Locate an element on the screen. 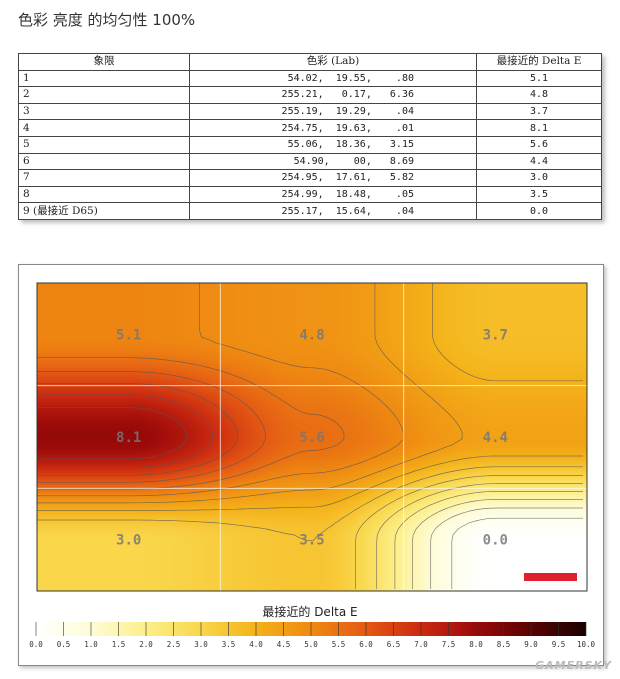 The image size is (620, 679). table-row: 1 54.02, 19.55, .80 5.1 is located at coordinates (310, 78).